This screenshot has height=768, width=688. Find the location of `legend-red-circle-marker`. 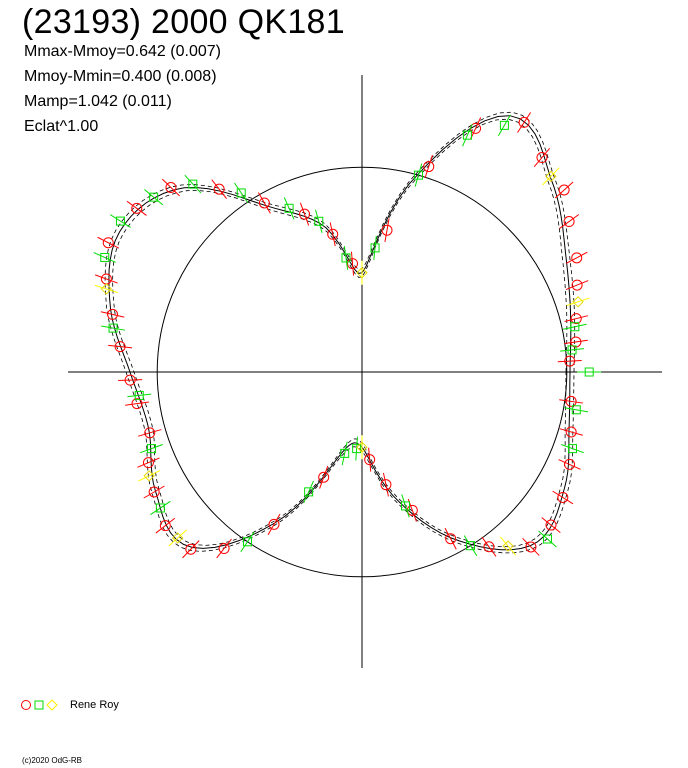

legend-red-circle-marker is located at coordinates (26, 705).